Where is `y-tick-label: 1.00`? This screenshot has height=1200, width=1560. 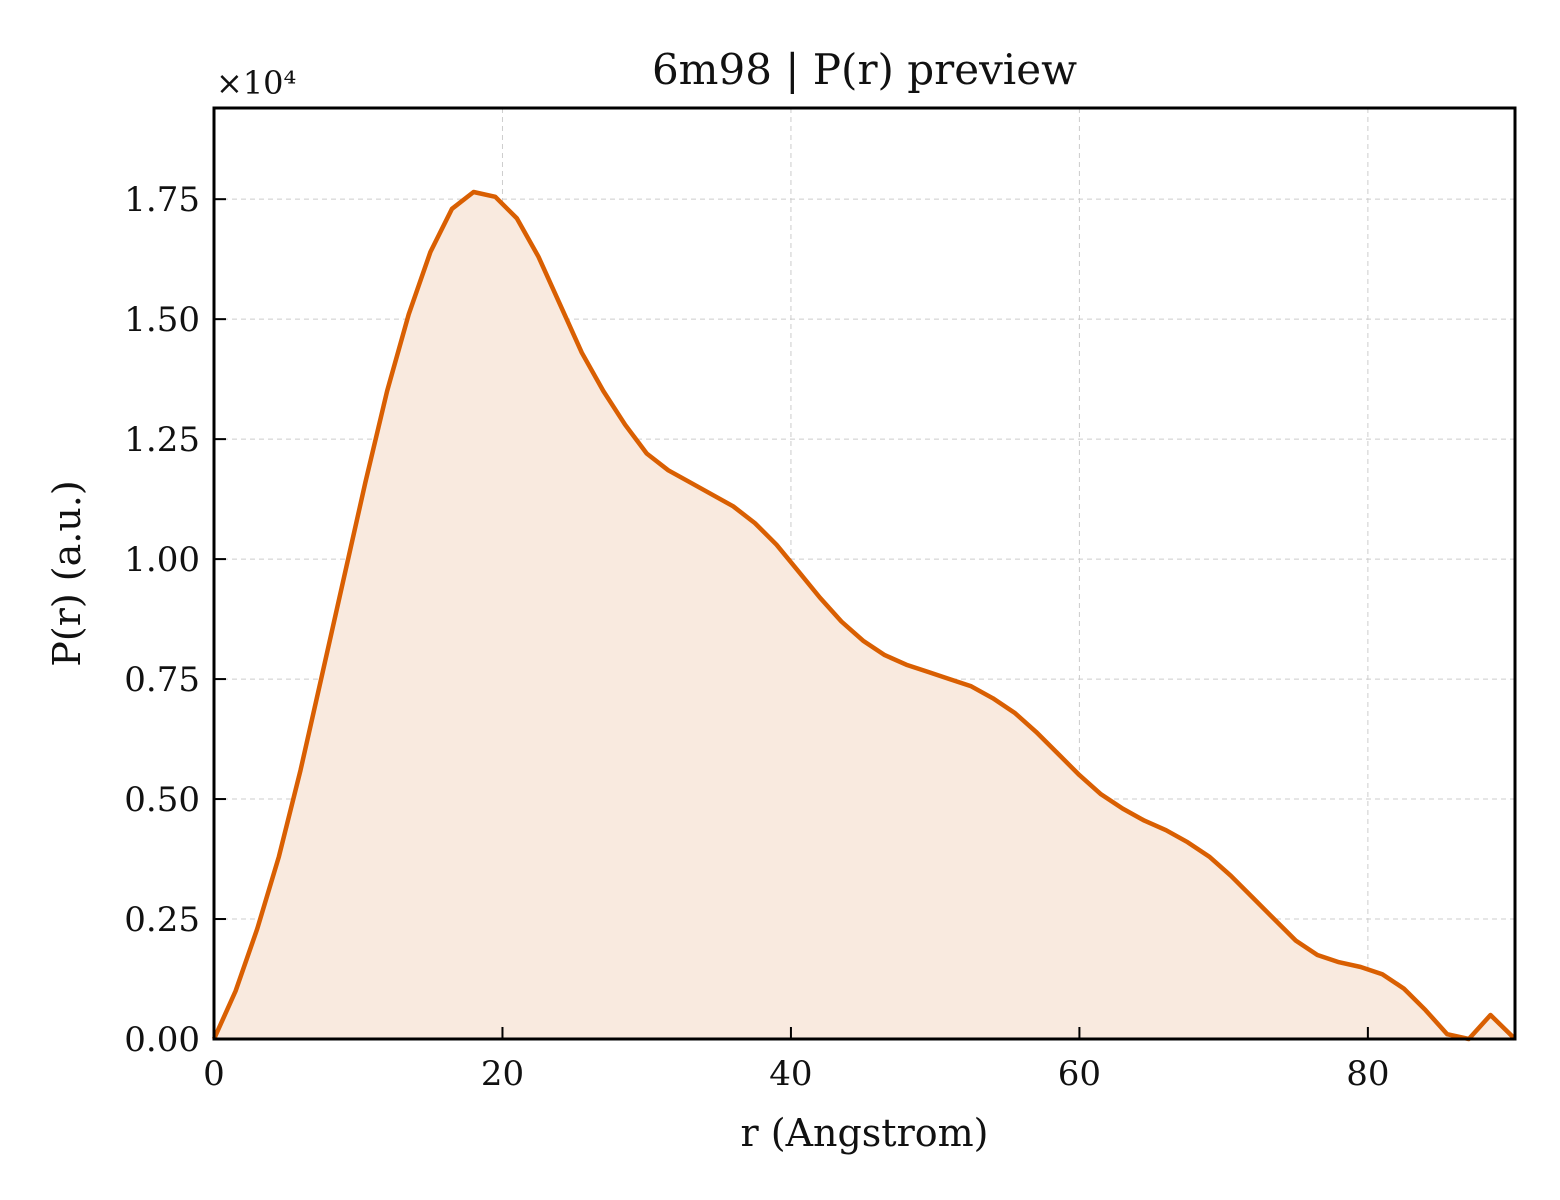 y-tick-label: 1.00 is located at coordinates (162, 560).